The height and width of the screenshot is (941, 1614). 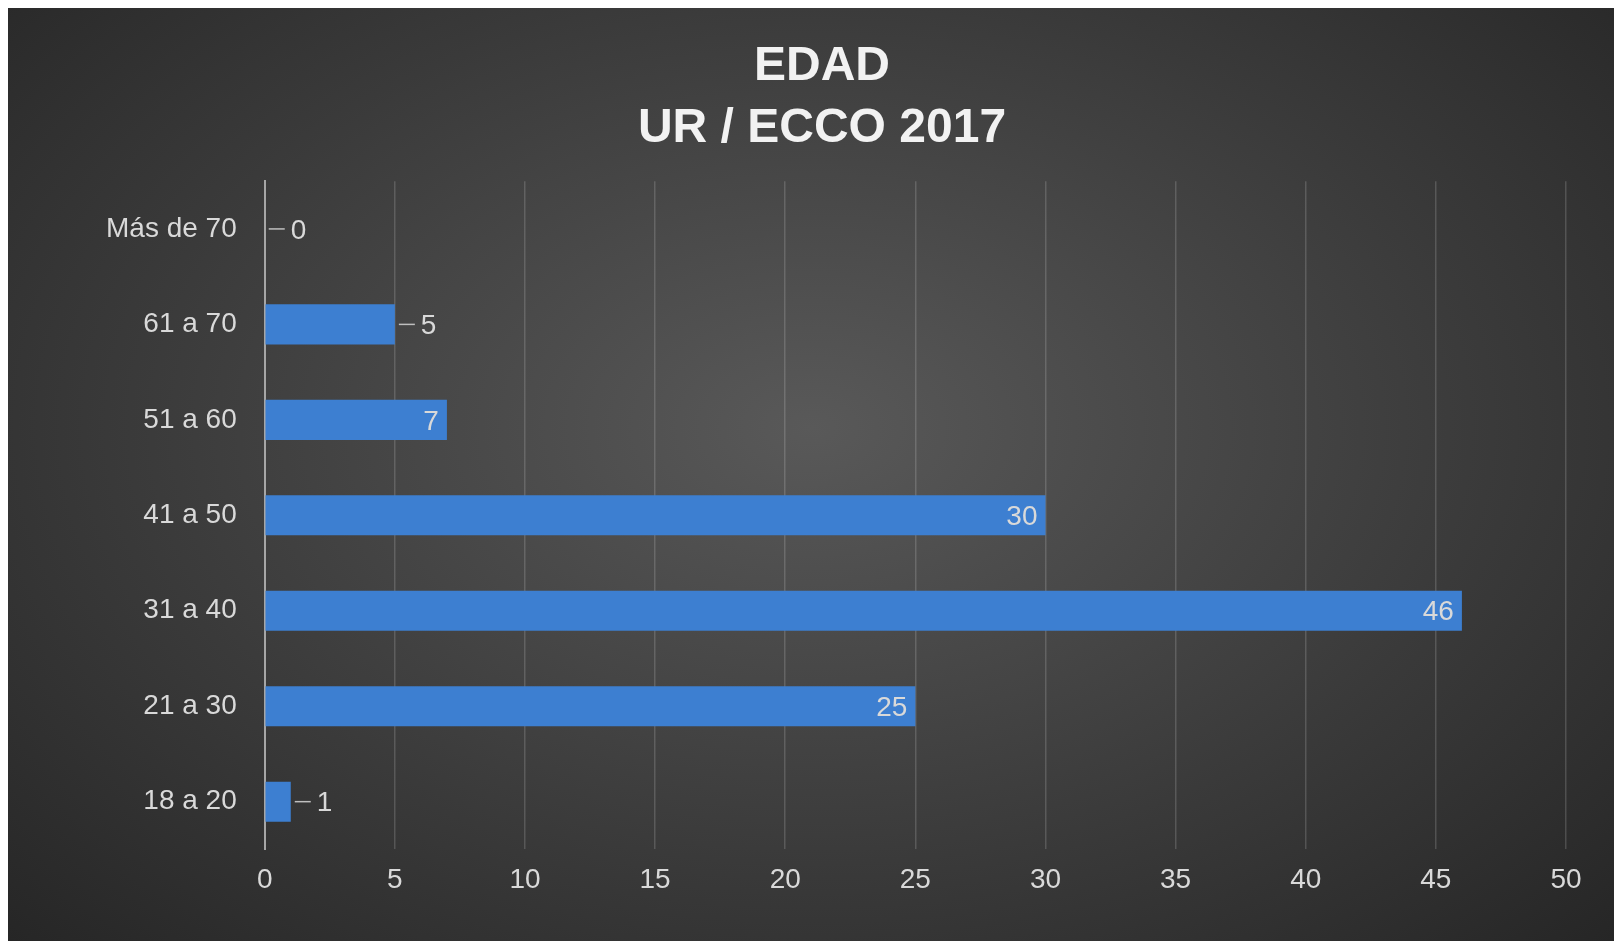 What do you see at coordinates (785, 878) in the screenshot?
I see `x-tick-label: 20` at bounding box center [785, 878].